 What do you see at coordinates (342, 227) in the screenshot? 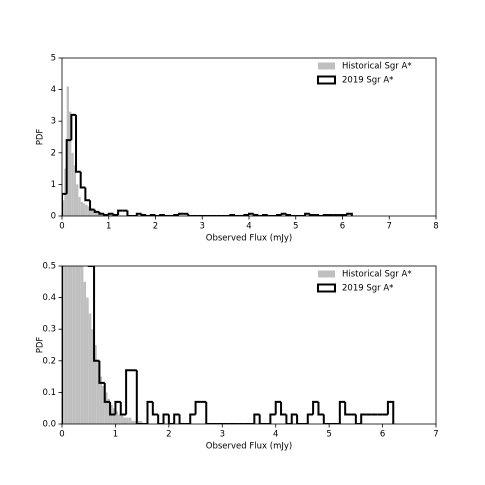
I see `x-tick-label: 6` at bounding box center [342, 227].